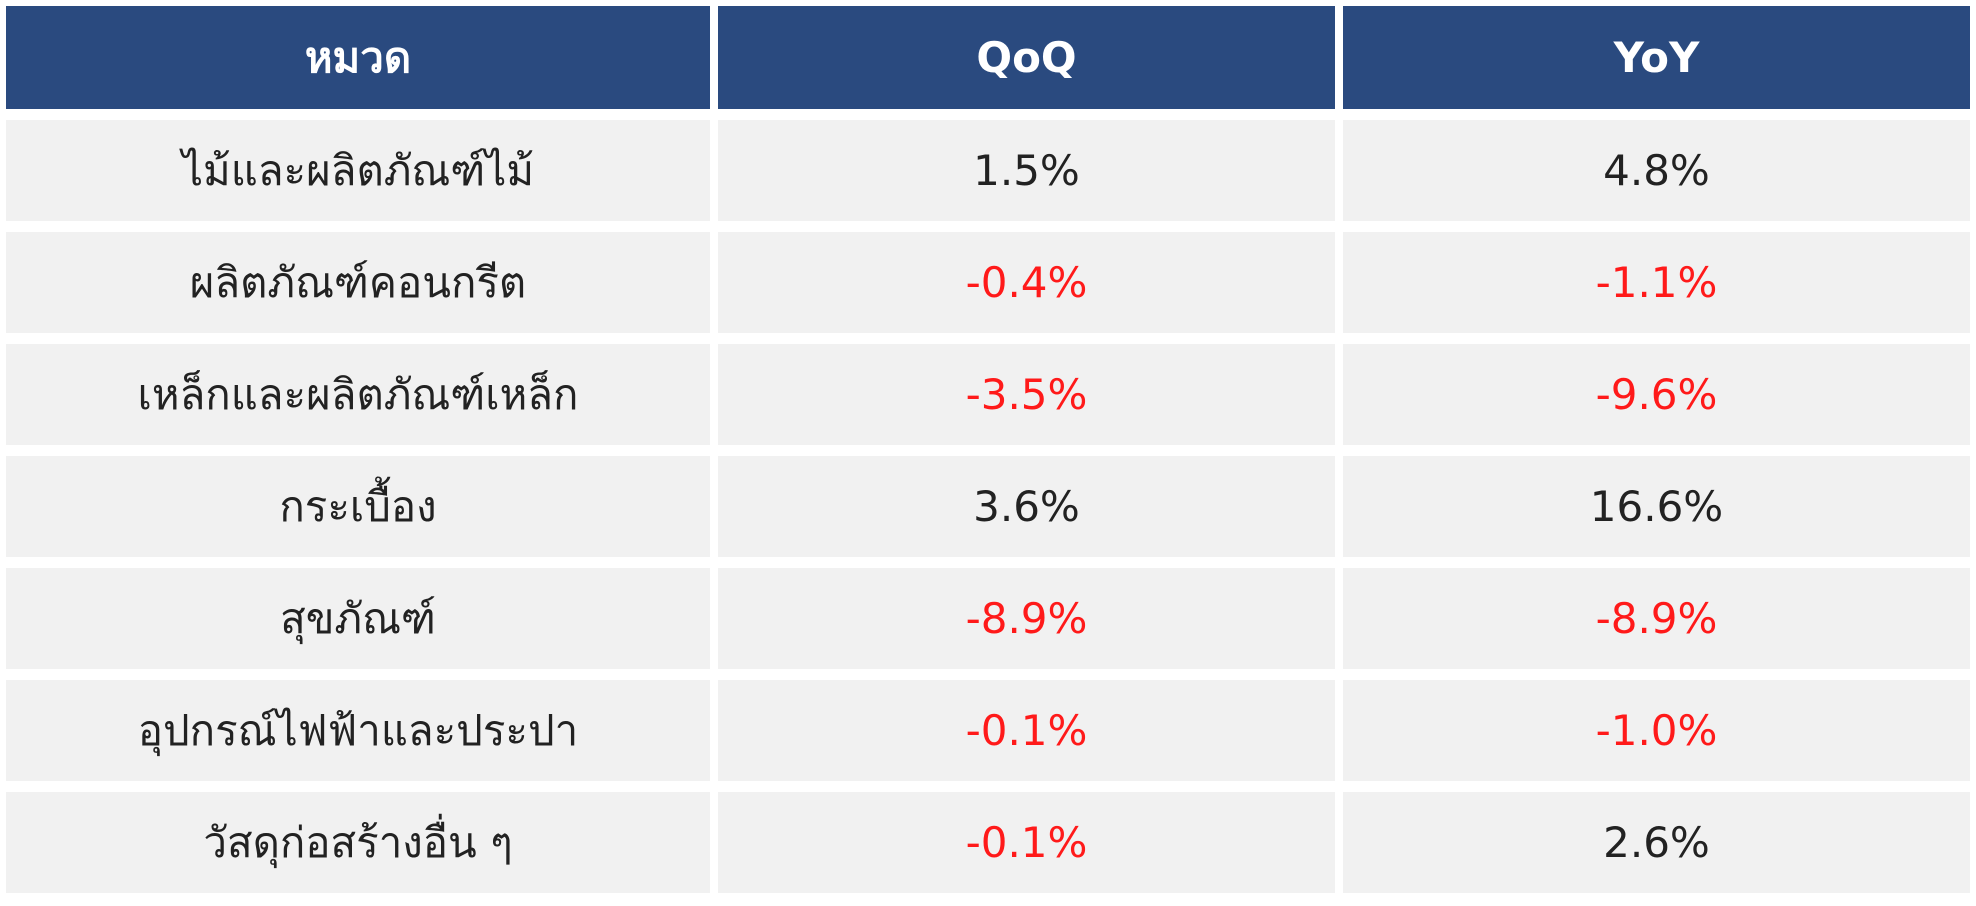 This screenshot has width=1976, height=906. What do you see at coordinates (1026, 730) in the screenshot?
I see `row-6-qoq: -0.1%` at bounding box center [1026, 730].